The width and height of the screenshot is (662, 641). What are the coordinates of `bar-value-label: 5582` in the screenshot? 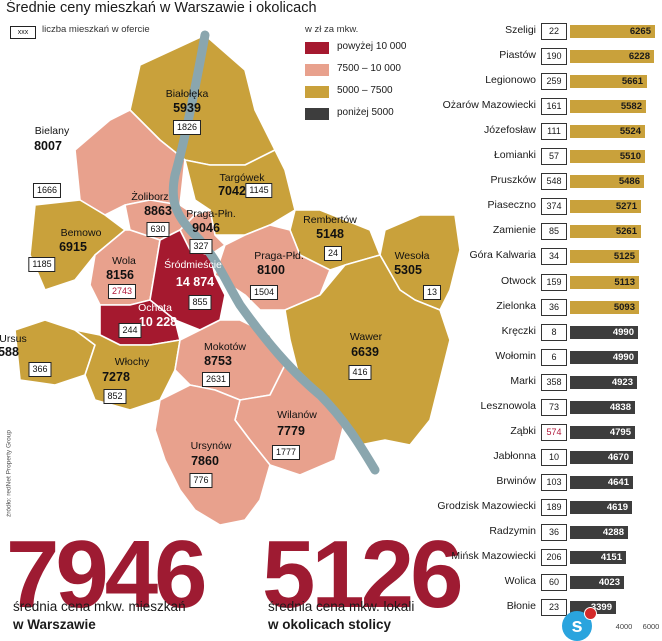 It's located at (631, 107).